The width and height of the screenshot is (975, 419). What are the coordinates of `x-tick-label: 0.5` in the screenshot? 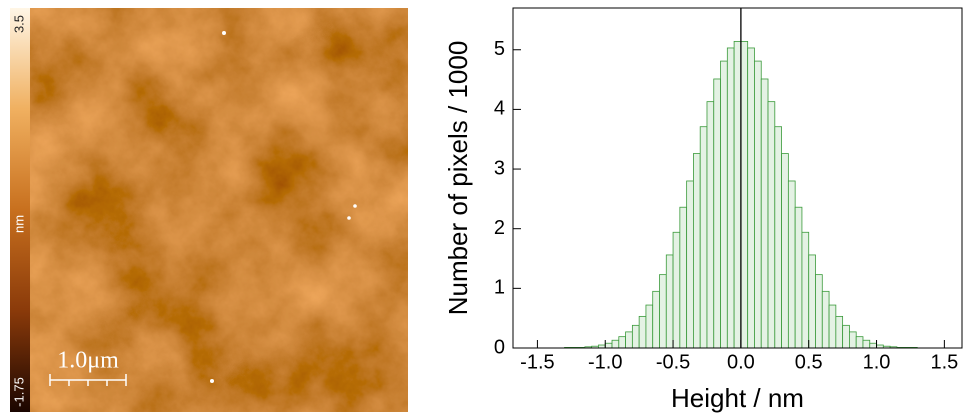 It's located at (809, 362).